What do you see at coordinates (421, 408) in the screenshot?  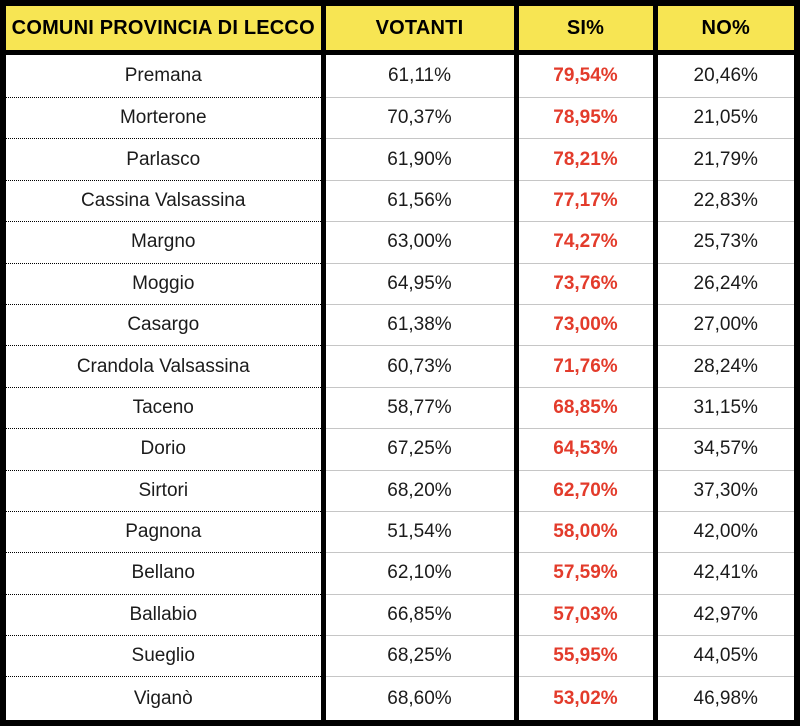 I see `votanti-percent-cell: 58,77%` at bounding box center [421, 408].